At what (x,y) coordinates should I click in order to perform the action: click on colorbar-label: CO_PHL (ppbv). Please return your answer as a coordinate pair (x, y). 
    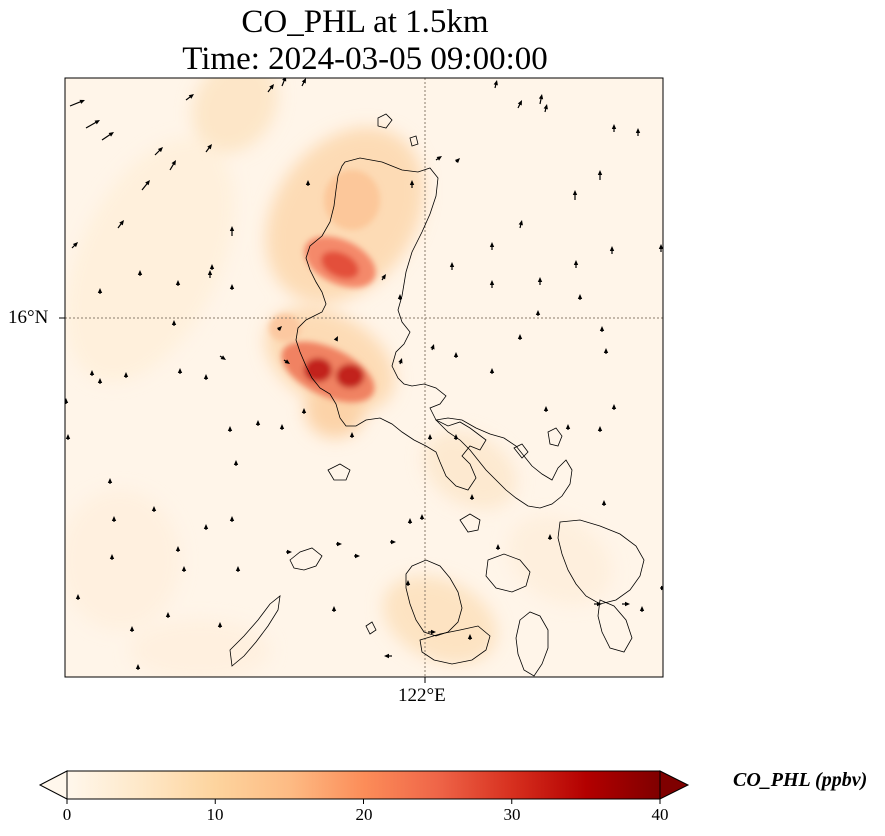
    Looking at the image, I should click on (800, 780).